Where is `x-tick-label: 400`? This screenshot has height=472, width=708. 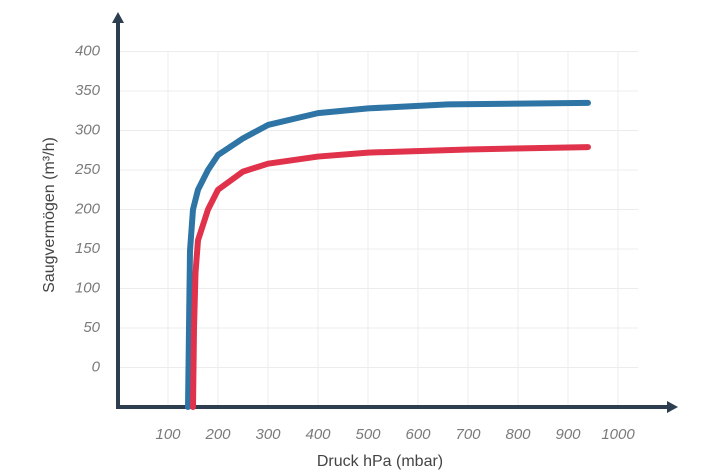
x-tick-label: 400 is located at coordinates (318, 434).